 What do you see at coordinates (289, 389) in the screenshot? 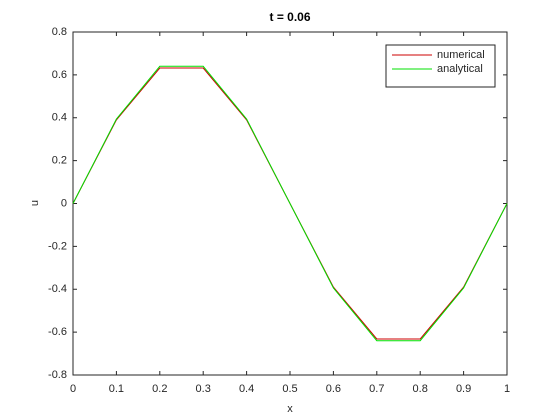
I see `x-tick-label: 0.5` at bounding box center [289, 389].